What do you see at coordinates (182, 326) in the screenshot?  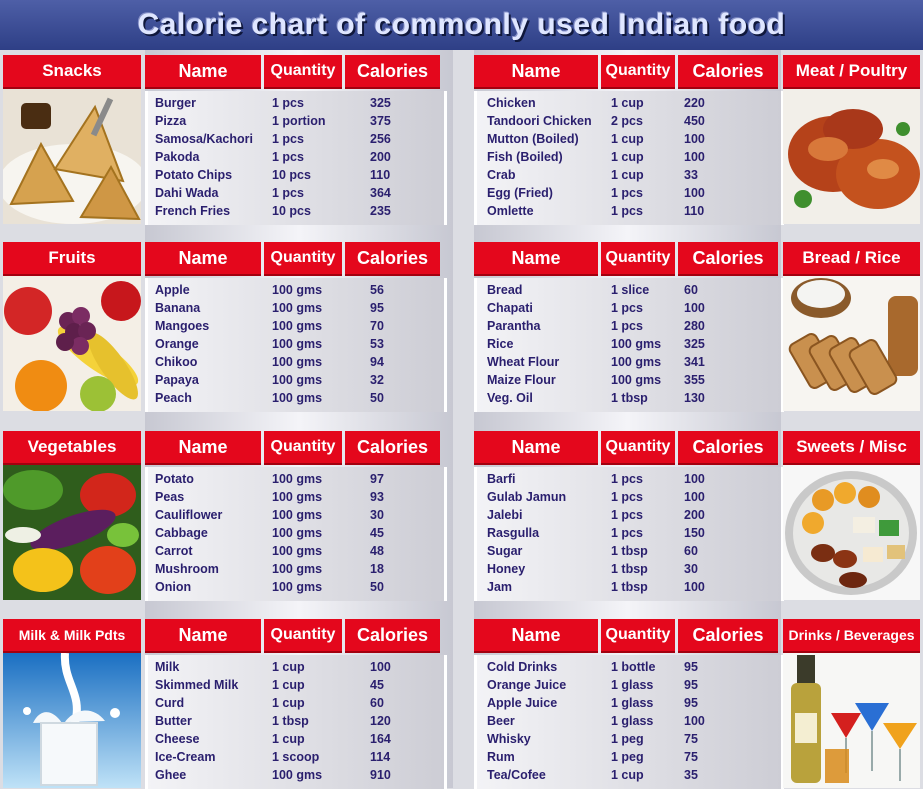 I see `food-name: Mangoes` at bounding box center [182, 326].